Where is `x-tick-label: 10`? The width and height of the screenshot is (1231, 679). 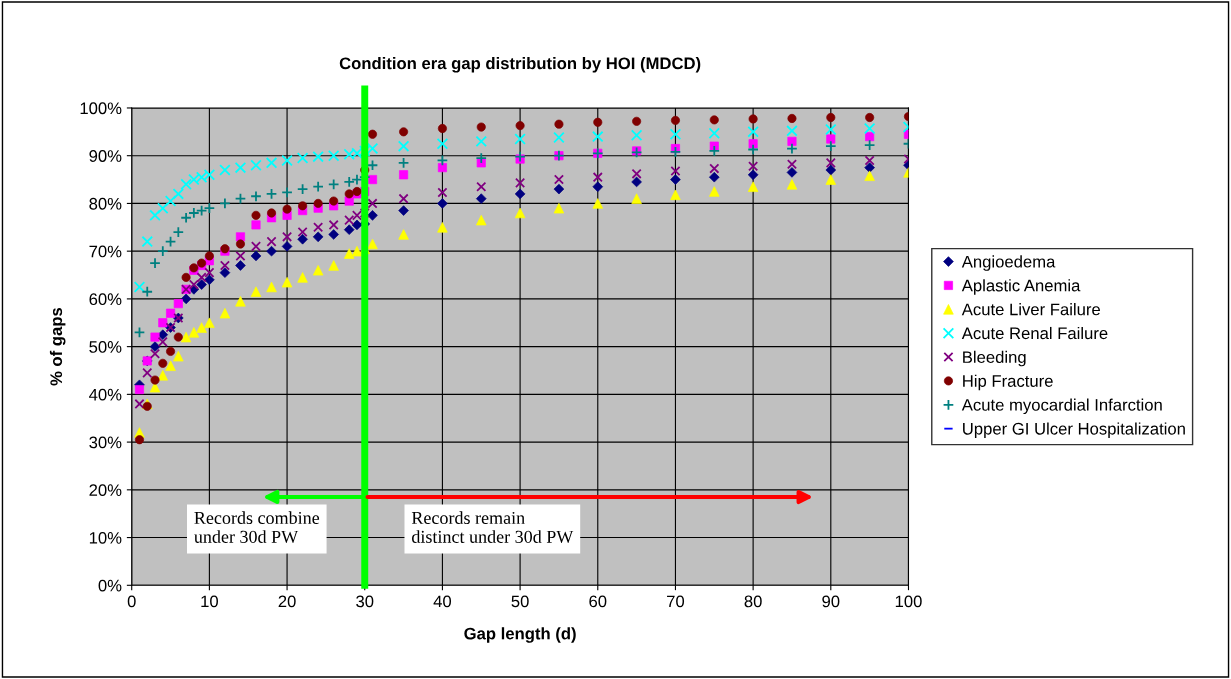 x-tick-label: 10 is located at coordinates (210, 601).